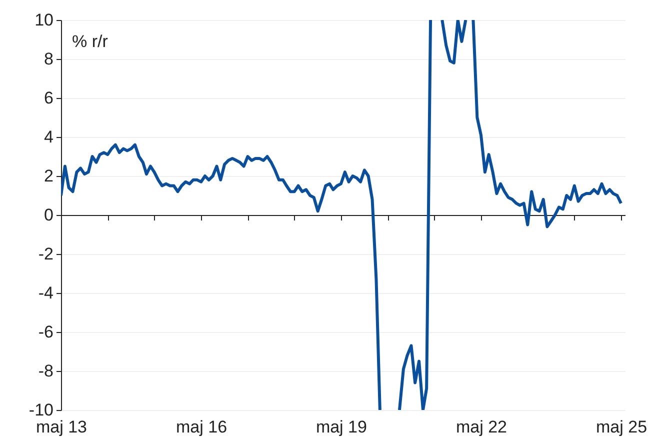 The width and height of the screenshot is (656, 445). What do you see at coordinates (46, 371) in the screenshot?
I see `y-tick-label: -8` at bounding box center [46, 371].